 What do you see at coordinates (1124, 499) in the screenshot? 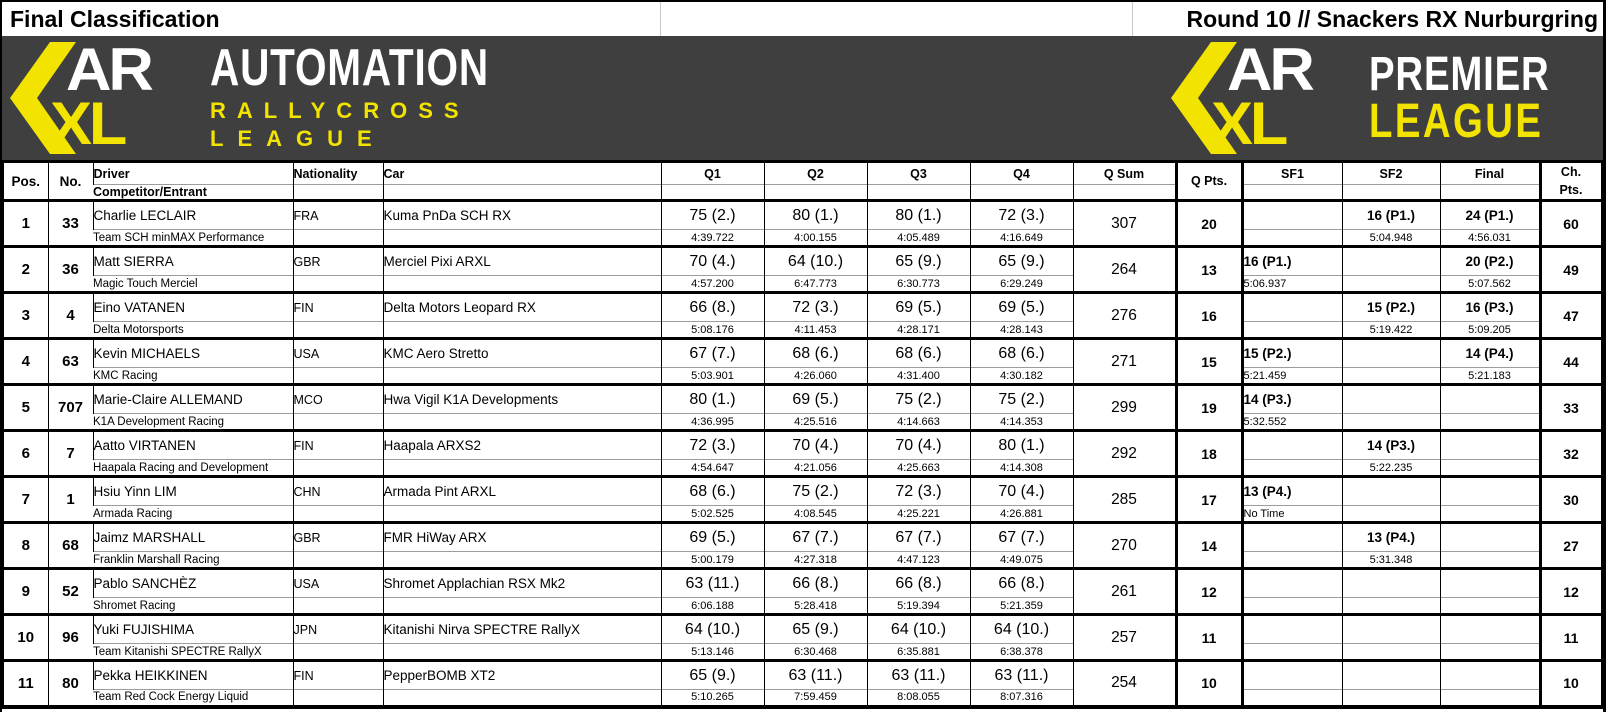
I see `qsum-cell: 285` at bounding box center [1124, 499].